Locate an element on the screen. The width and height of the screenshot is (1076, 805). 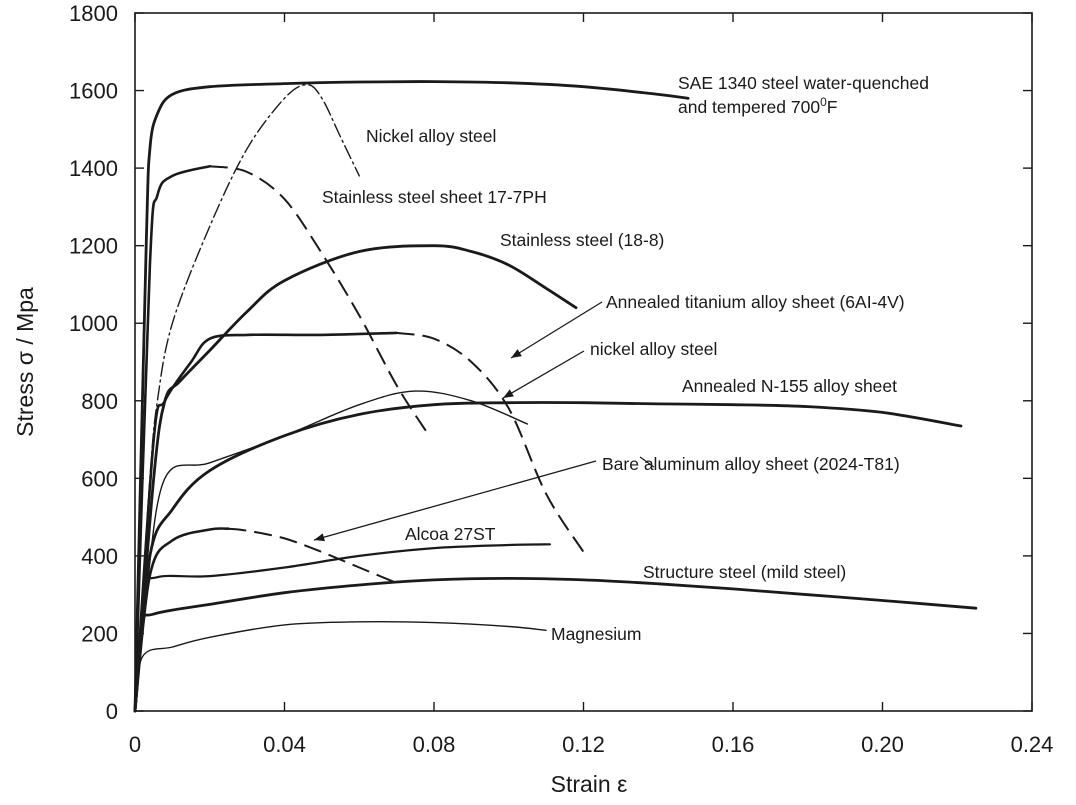
x-tick-label: 0.20 is located at coordinates (882, 744).